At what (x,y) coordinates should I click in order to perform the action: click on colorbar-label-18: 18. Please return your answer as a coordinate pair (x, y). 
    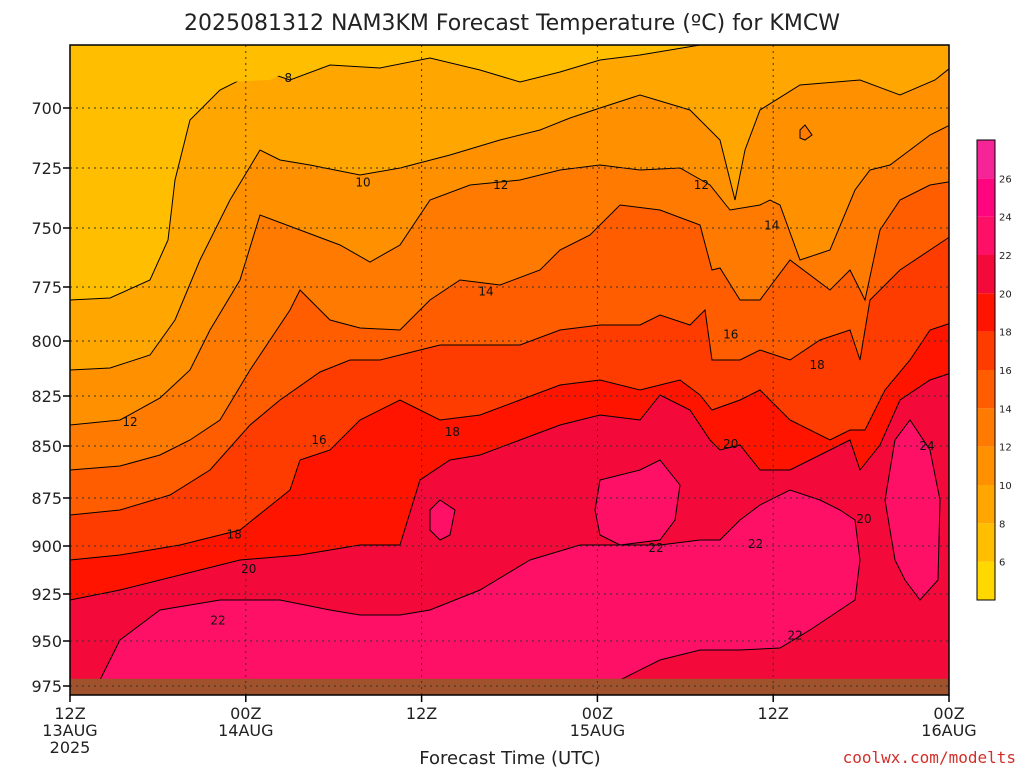
    Looking at the image, I should click on (1005, 333).